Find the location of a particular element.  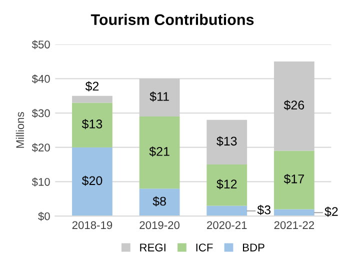

y-tick-label: $0 is located at coordinates (44, 216).